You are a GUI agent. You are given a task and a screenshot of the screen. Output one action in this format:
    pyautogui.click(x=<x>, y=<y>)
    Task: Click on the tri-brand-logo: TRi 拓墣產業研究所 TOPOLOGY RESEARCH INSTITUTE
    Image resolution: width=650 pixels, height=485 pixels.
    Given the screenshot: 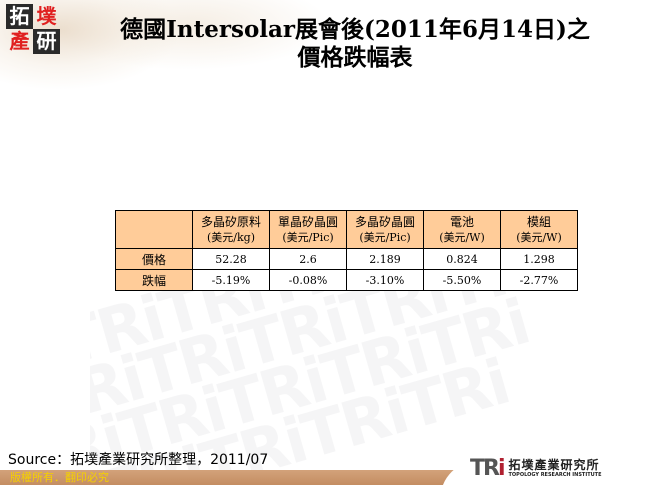 What is the action you would take?
    pyautogui.click(x=536, y=469)
    